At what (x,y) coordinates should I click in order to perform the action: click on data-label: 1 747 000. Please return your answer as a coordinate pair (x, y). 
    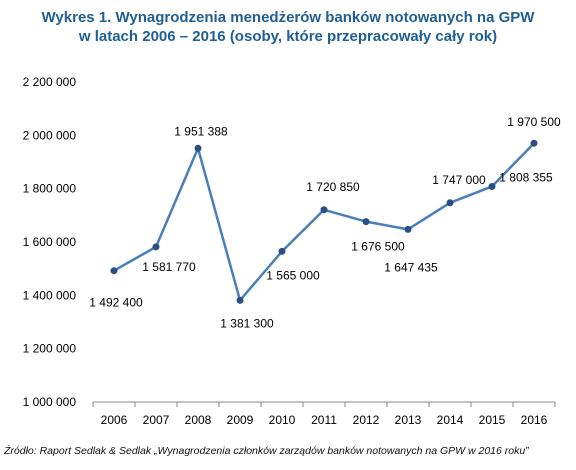
    Looking at the image, I should click on (459, 180).